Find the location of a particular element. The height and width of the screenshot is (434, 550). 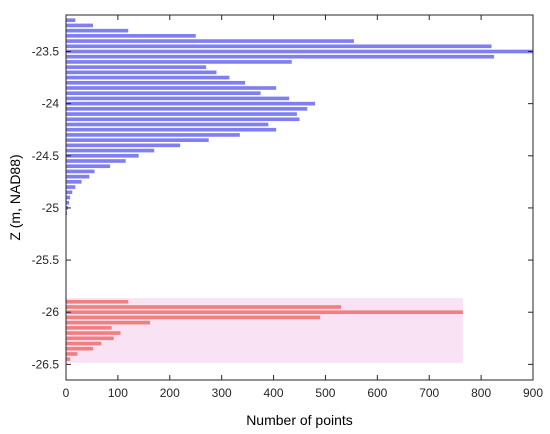

series-1-background-shade is located at coordinates (264, 330).